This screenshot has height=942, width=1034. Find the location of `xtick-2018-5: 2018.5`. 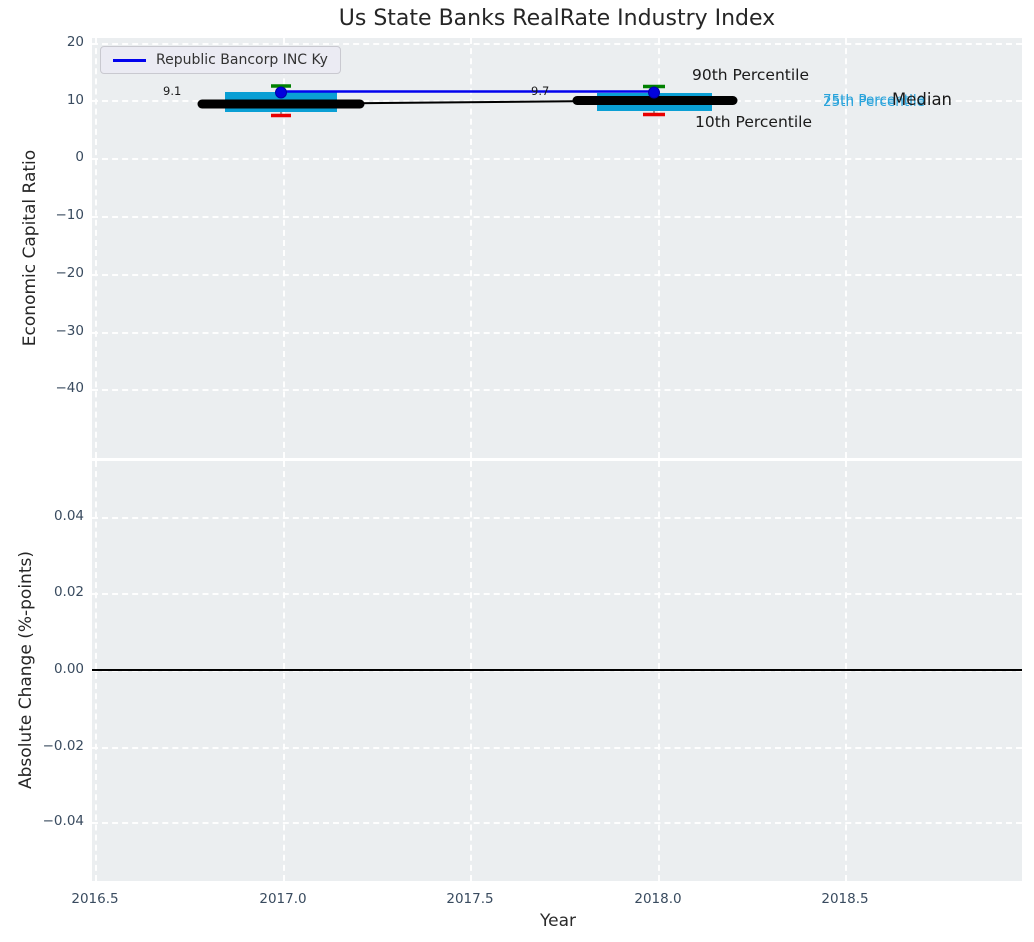

xtick-2018-5: 2018.5 is located at coordinates (845, 899).